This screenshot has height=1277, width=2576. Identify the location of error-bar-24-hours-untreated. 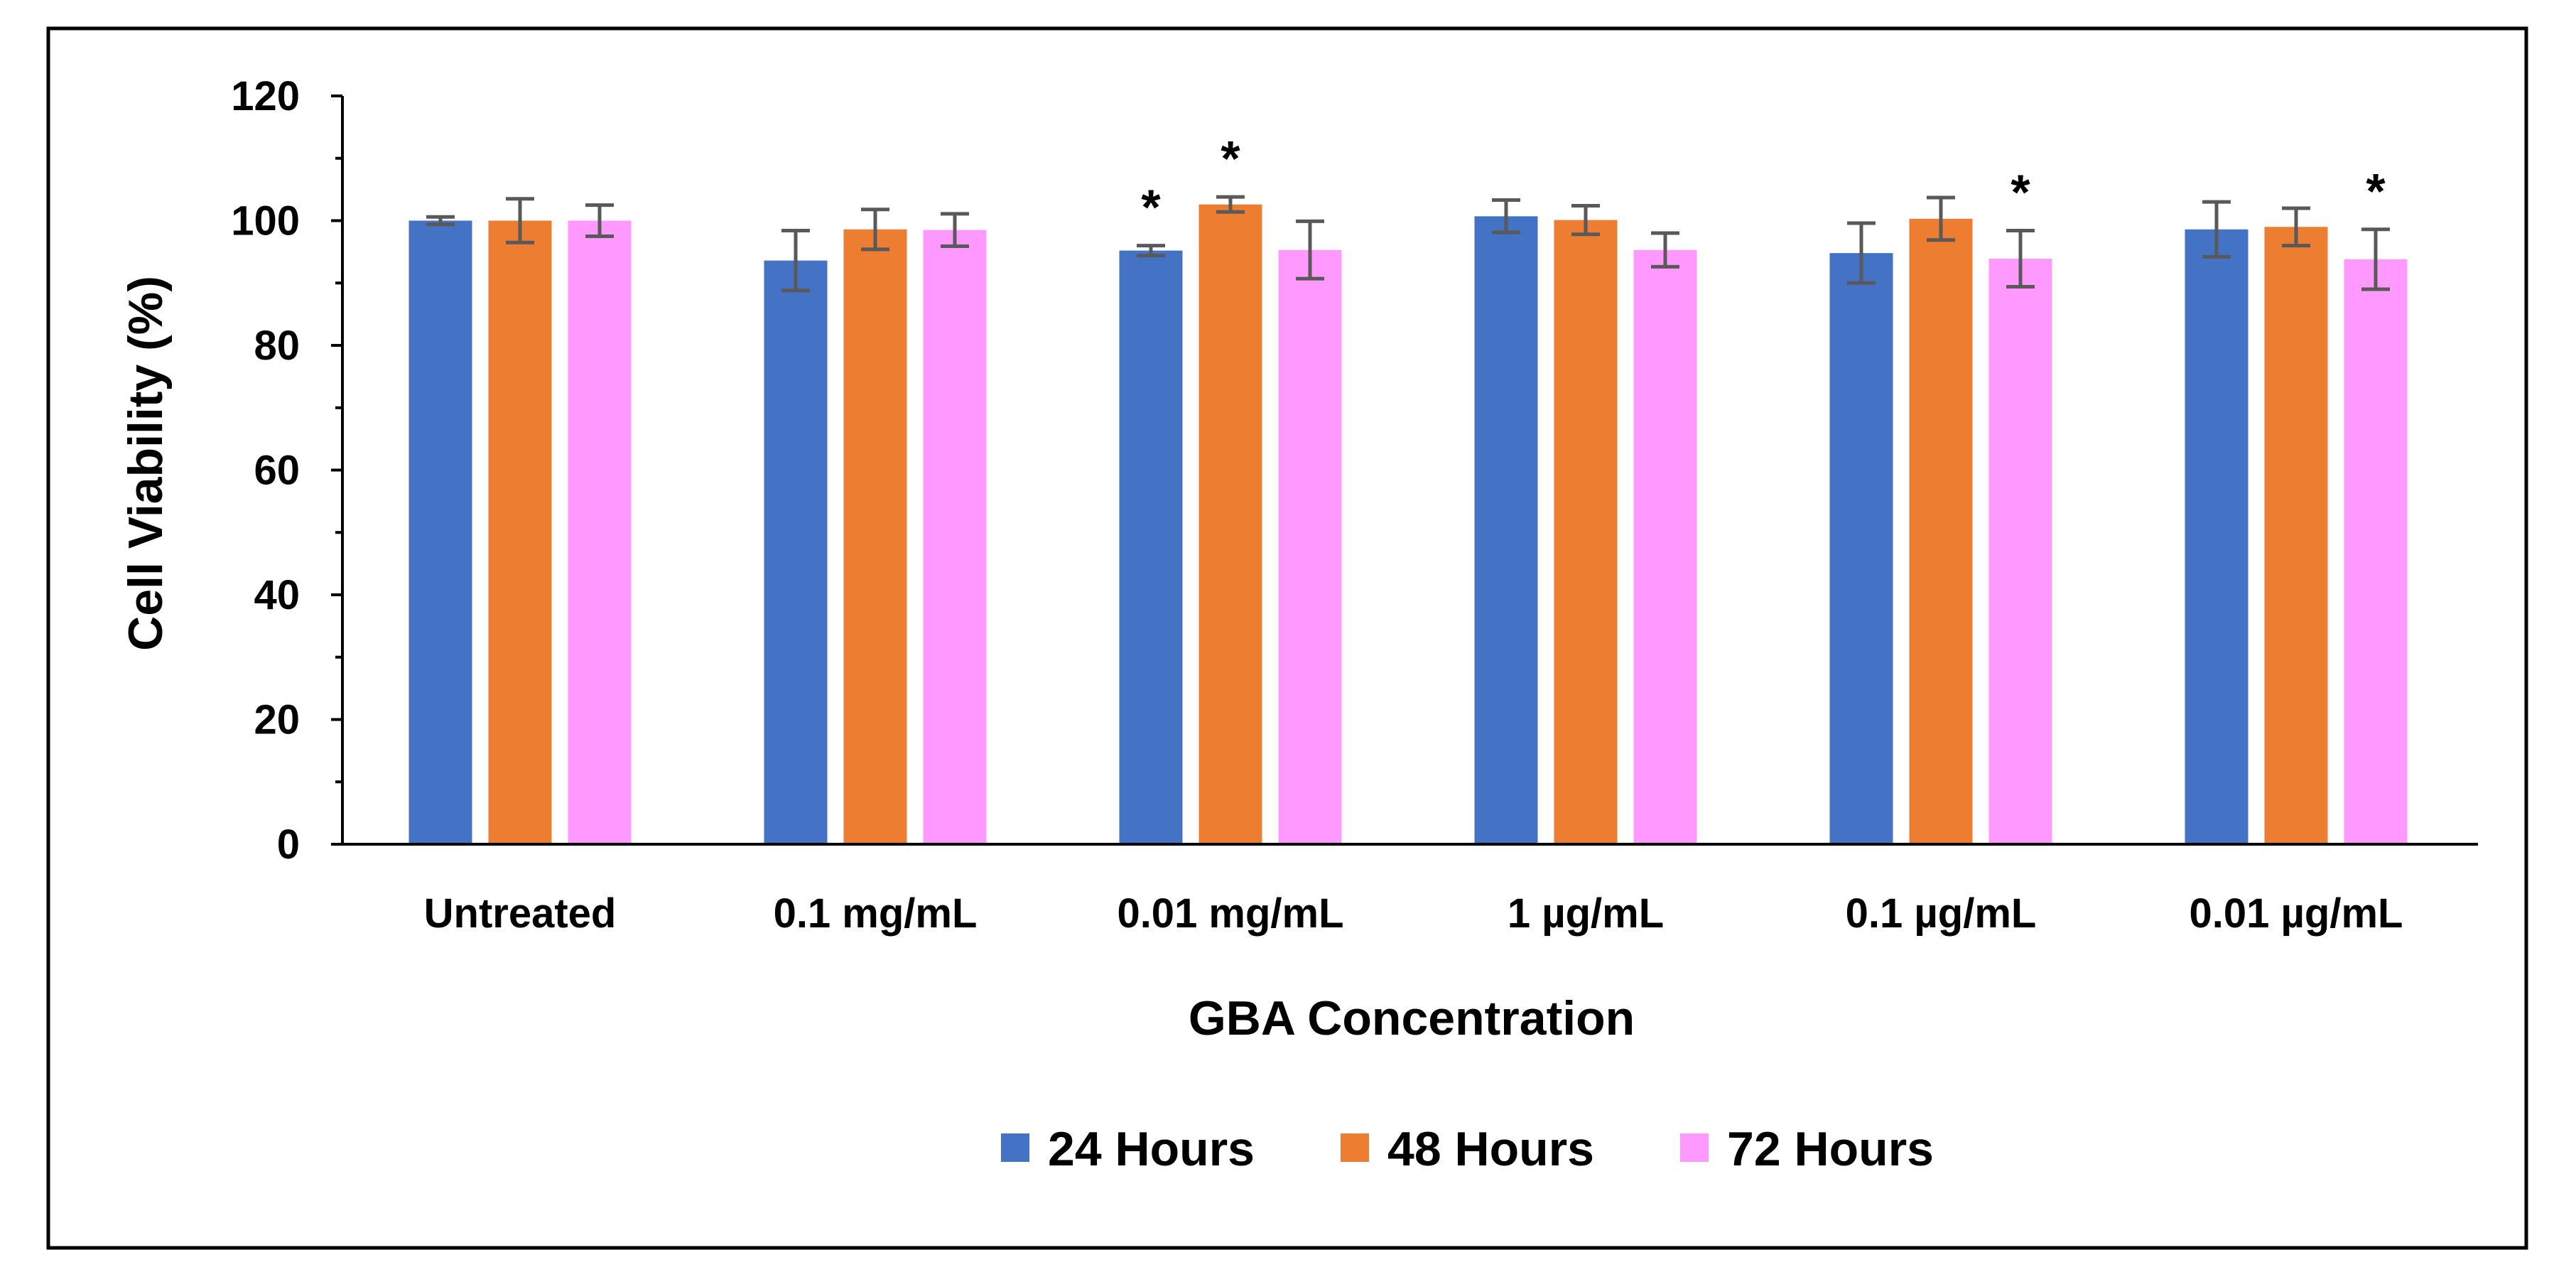
(440, 221).